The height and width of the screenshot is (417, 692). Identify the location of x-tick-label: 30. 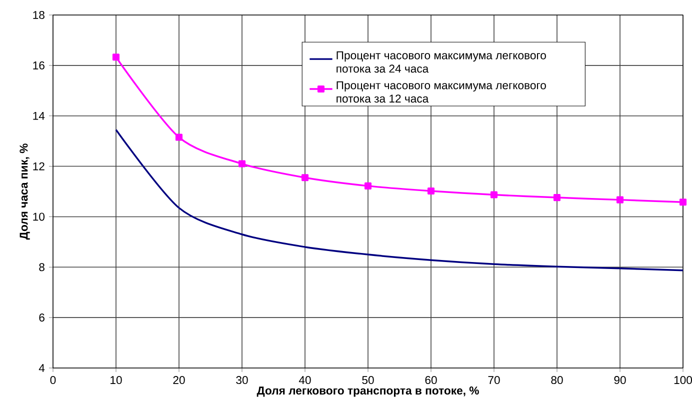
(242, 380).